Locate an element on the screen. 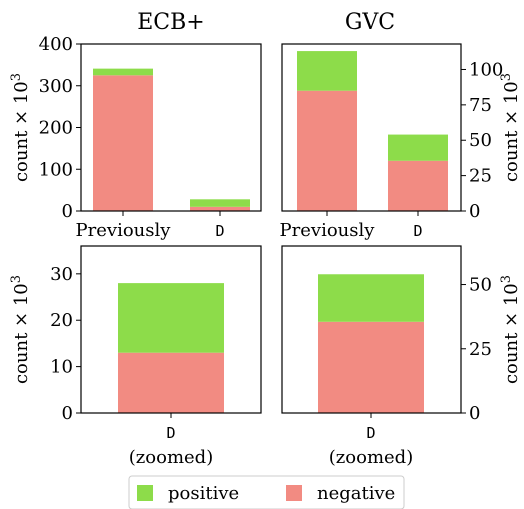 This screenshot has width=524, height=509. y-tick-label: 10 is located at coordinates (61, 367).